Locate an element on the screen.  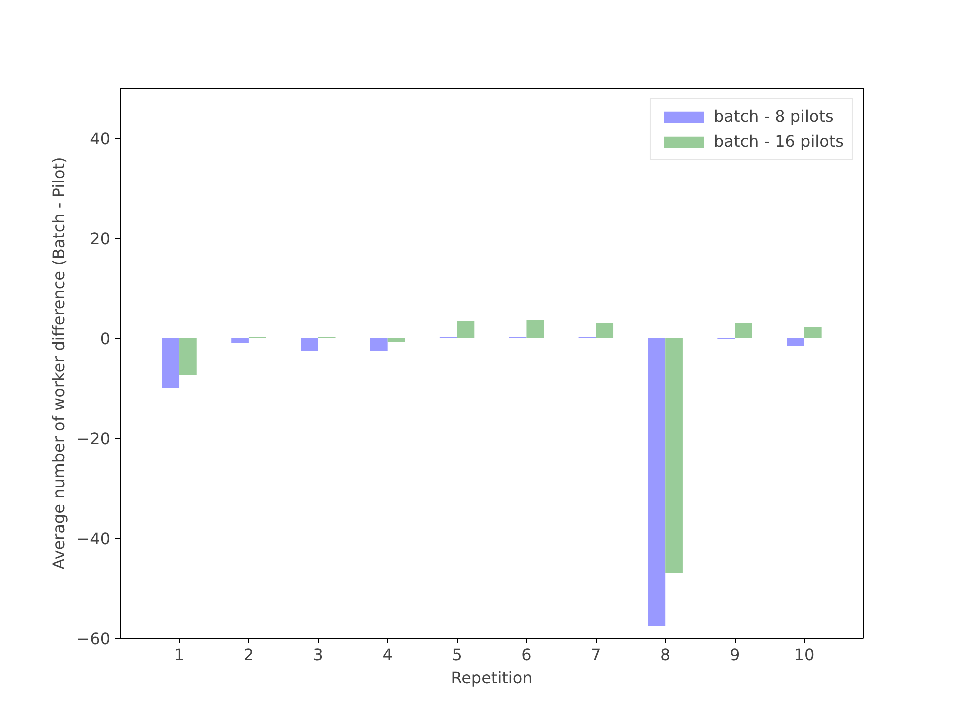
x-tick-label: 10 is located at coordinates (804, 655).